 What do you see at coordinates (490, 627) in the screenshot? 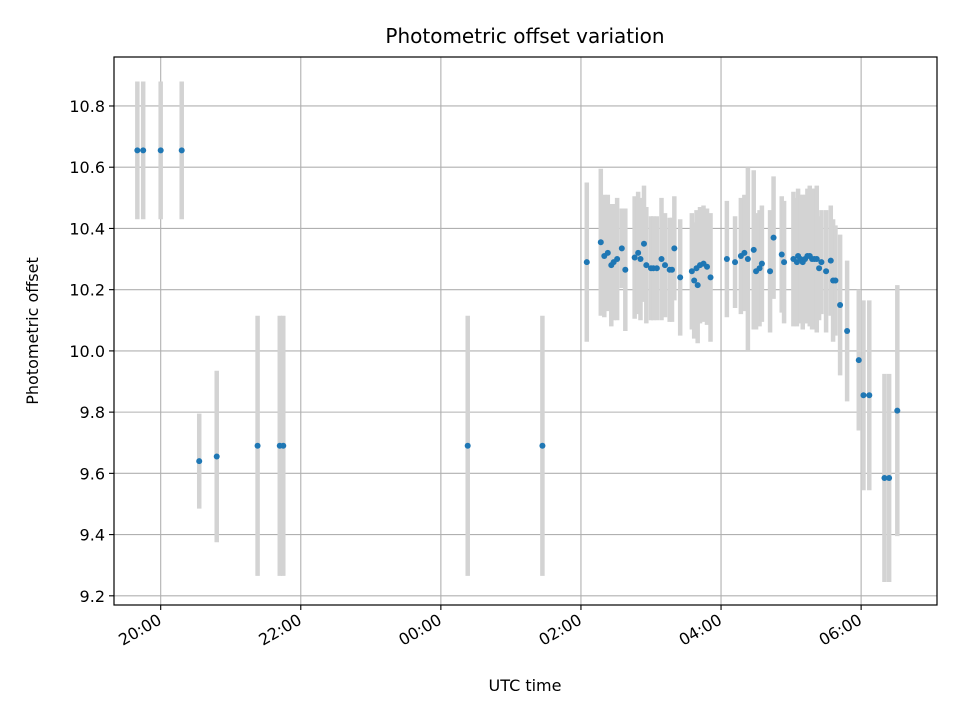
I see `x-axis-ticks: 20:00 22:00 00:00 02:00 04:00 06:00` at bounding box center [490, 627].